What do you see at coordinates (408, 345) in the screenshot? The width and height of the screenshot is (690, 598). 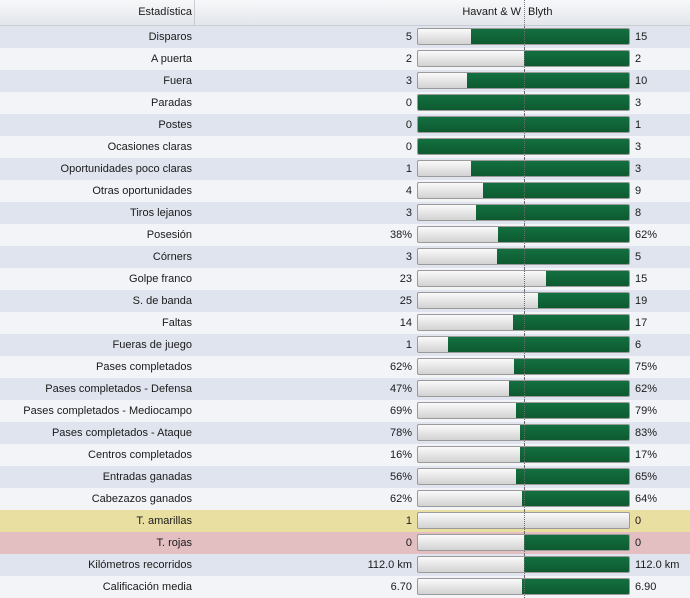 I see `home-value: 1` at bounding box center [408, 345].